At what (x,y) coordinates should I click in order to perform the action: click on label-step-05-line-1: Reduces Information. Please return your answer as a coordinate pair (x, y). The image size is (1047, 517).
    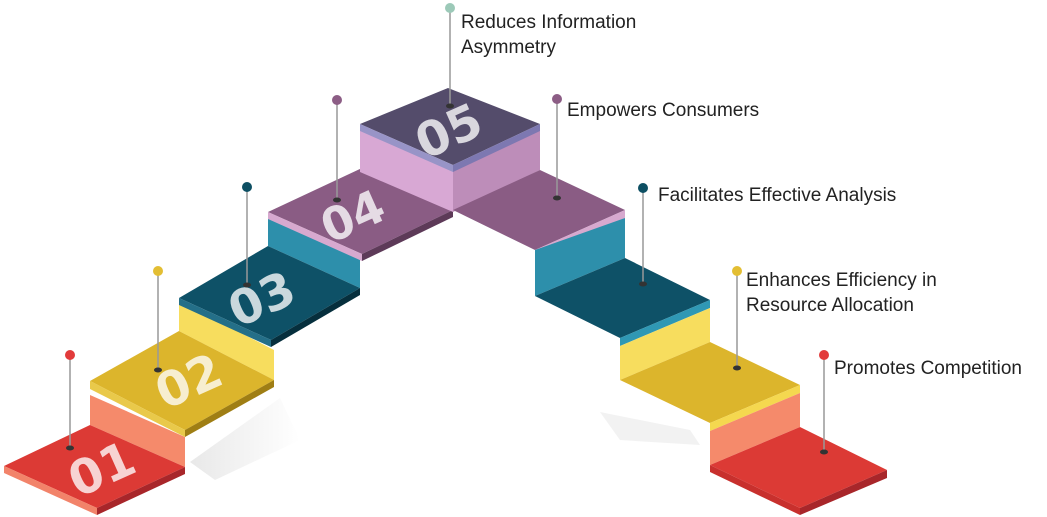
    Looking at the image, I should click on (549, 22).